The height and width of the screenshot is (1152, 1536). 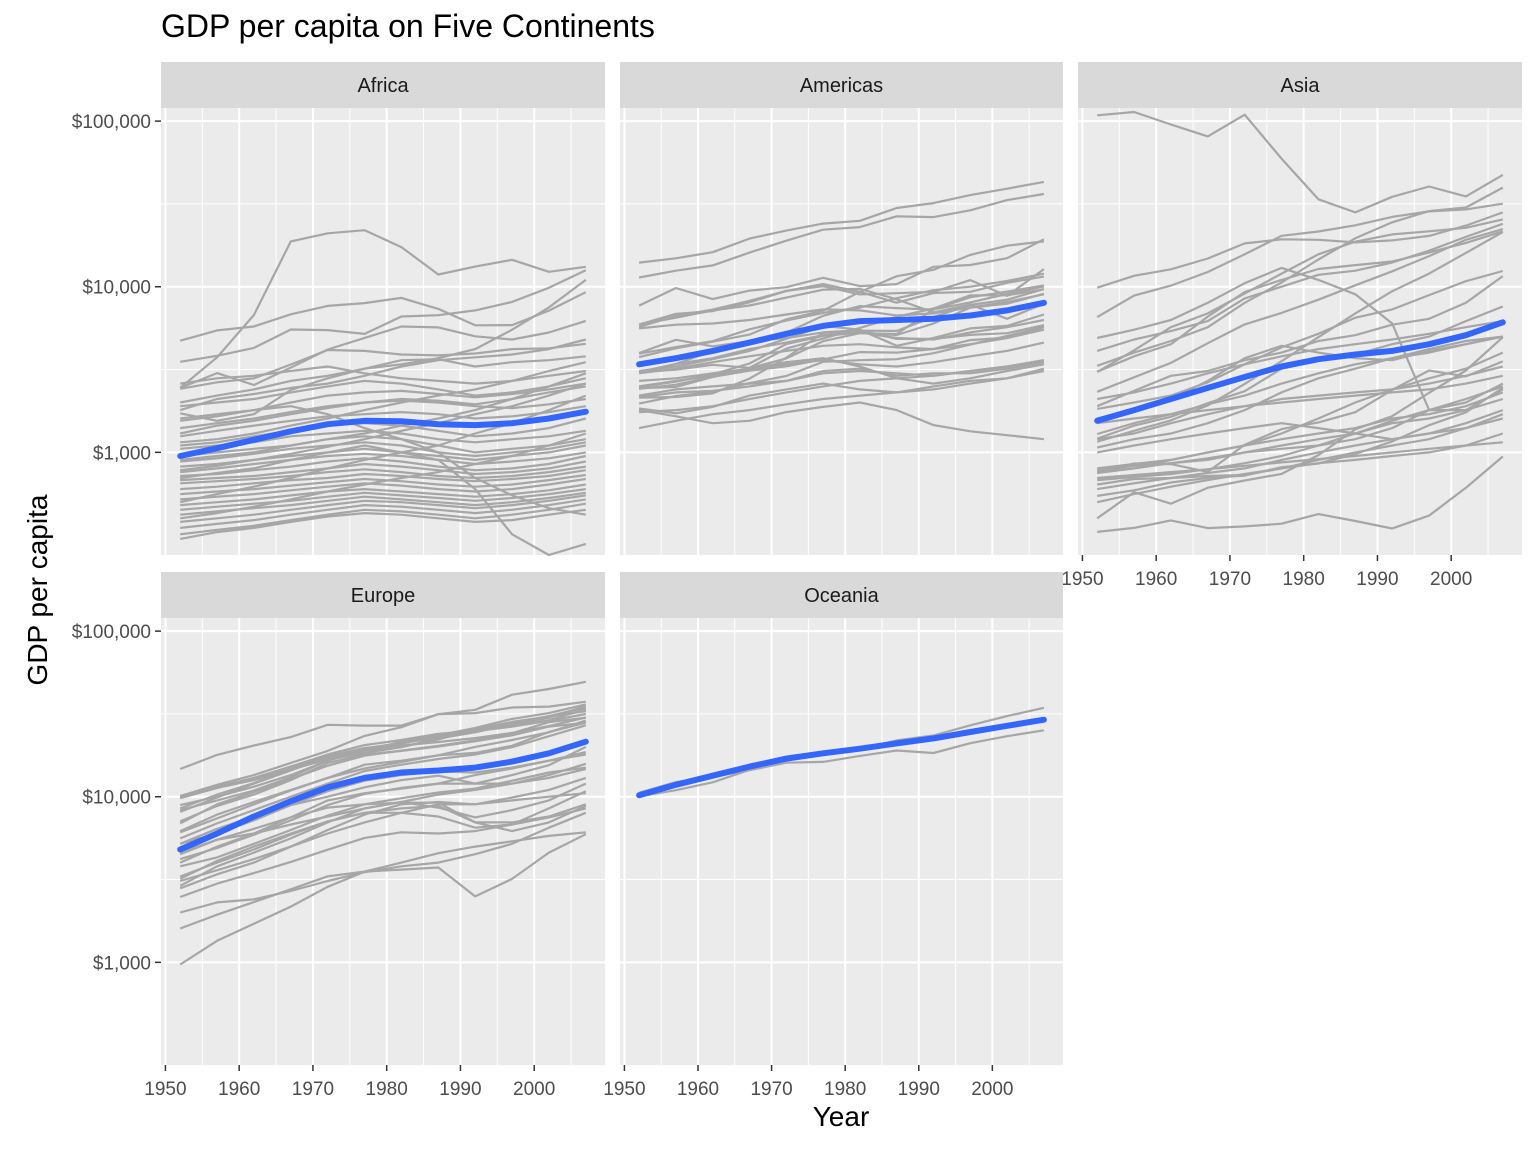 I want to click on facet-strip-asia, so click(x=1300, y=85).